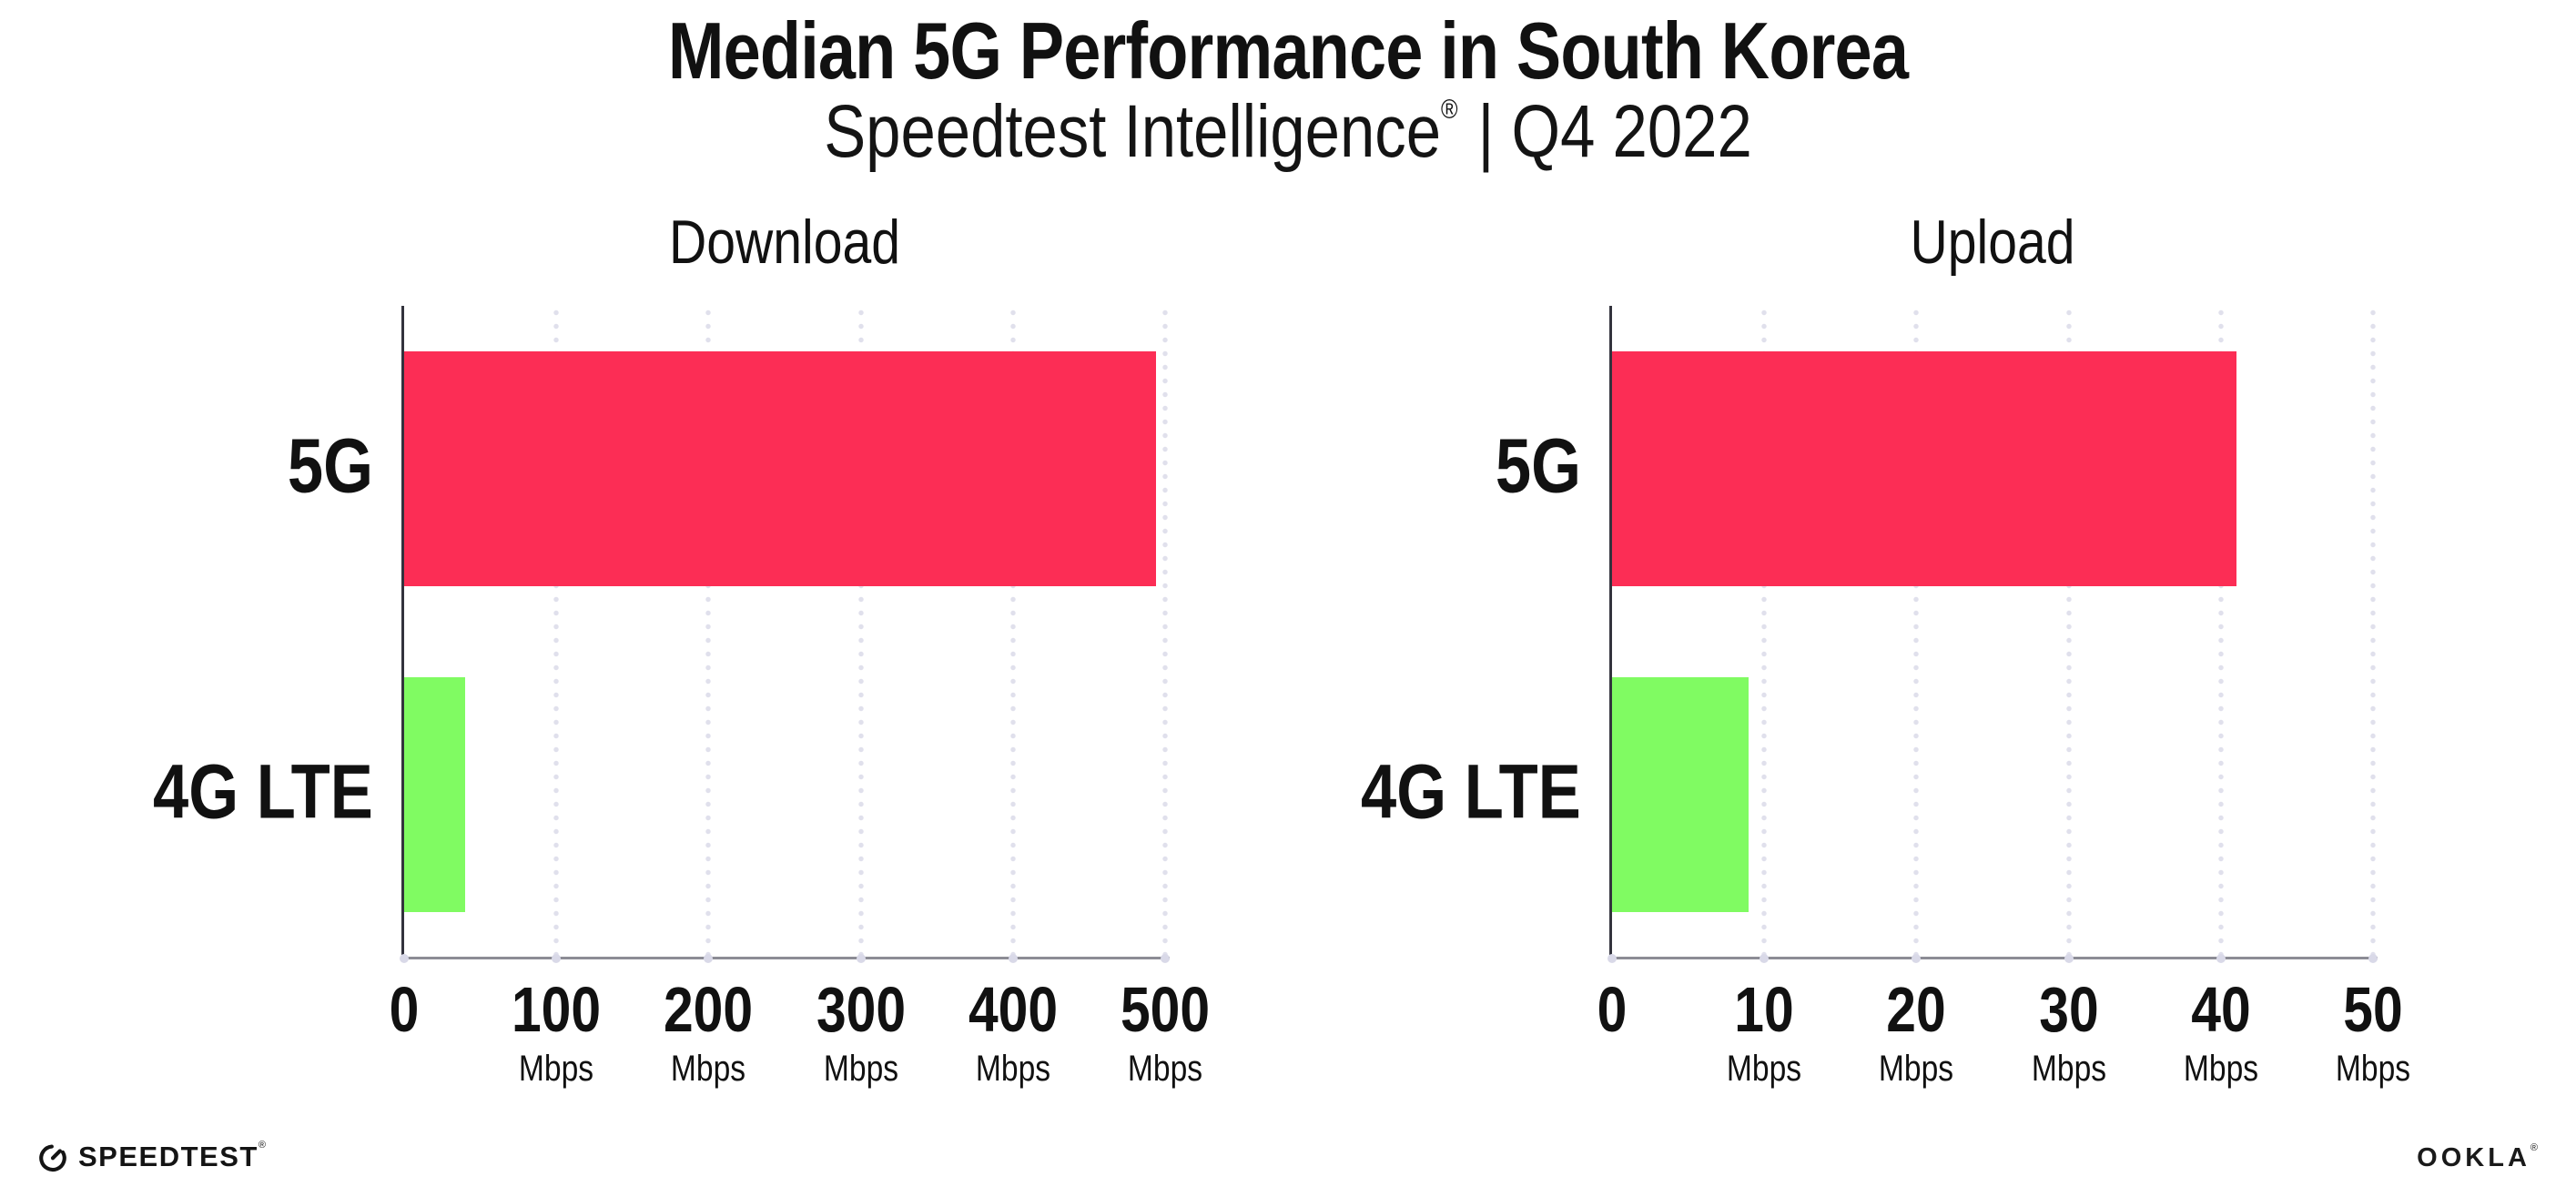  I want to click on upload-chart-title: Upload, so click(1992, 242).